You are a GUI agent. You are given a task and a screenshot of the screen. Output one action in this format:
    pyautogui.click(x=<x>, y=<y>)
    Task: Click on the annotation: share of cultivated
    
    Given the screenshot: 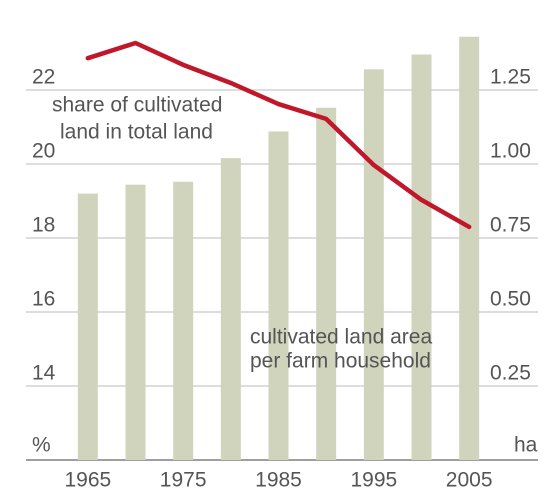 What is the action you would take?
    pyautogui.click(x=137, y=105)
    